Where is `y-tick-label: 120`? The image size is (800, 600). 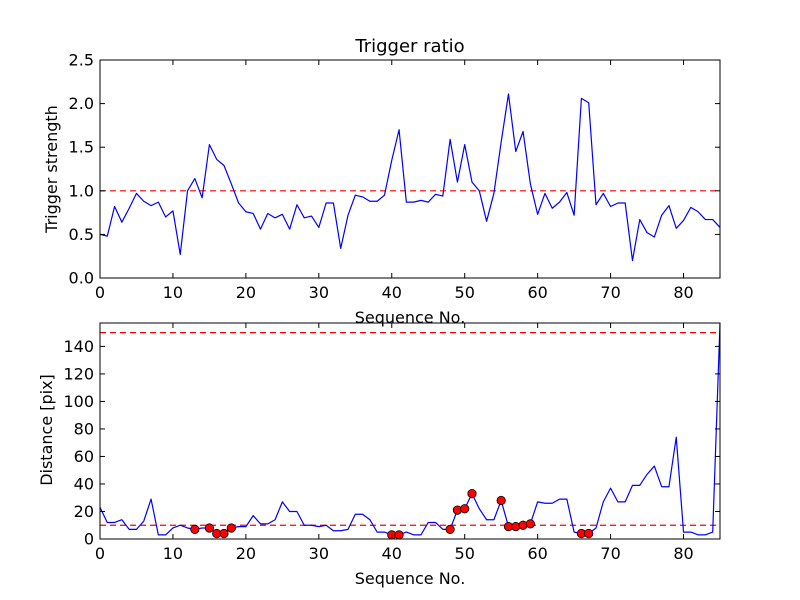 y-tick-label: 120 is located at coordinates (78, 373).